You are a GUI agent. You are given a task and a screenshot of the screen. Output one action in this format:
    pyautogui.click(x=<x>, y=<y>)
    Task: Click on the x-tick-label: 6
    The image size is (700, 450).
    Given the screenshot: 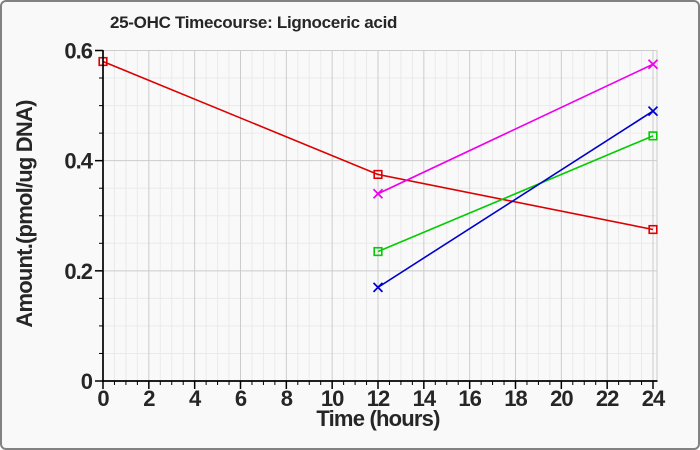 What is the action you would take?
    pyautogui.click(x=241, y=398)
    